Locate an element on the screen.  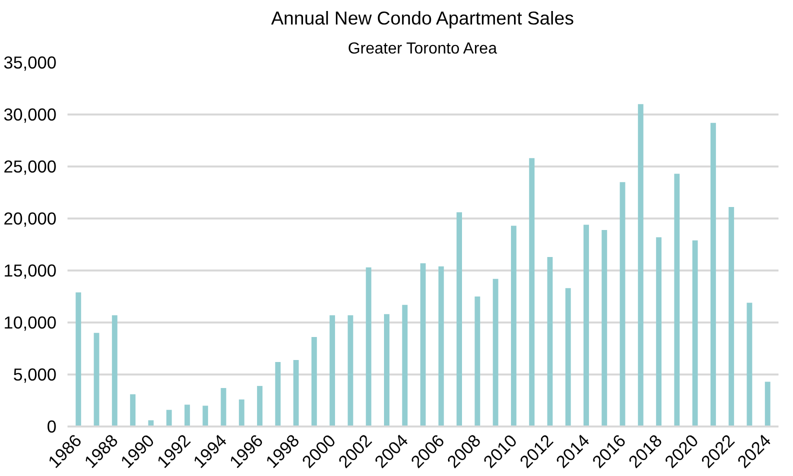
y-tick-label: 25,000 is located at coordinates (30, 166).